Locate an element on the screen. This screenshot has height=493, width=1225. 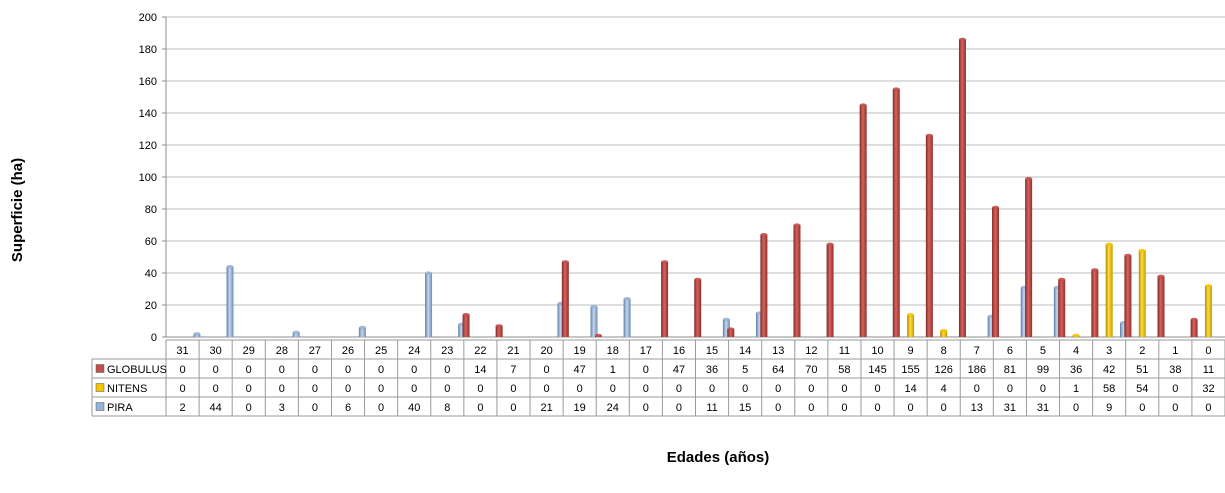
x-tick-label: 22 is located at coordinates (480, 351).